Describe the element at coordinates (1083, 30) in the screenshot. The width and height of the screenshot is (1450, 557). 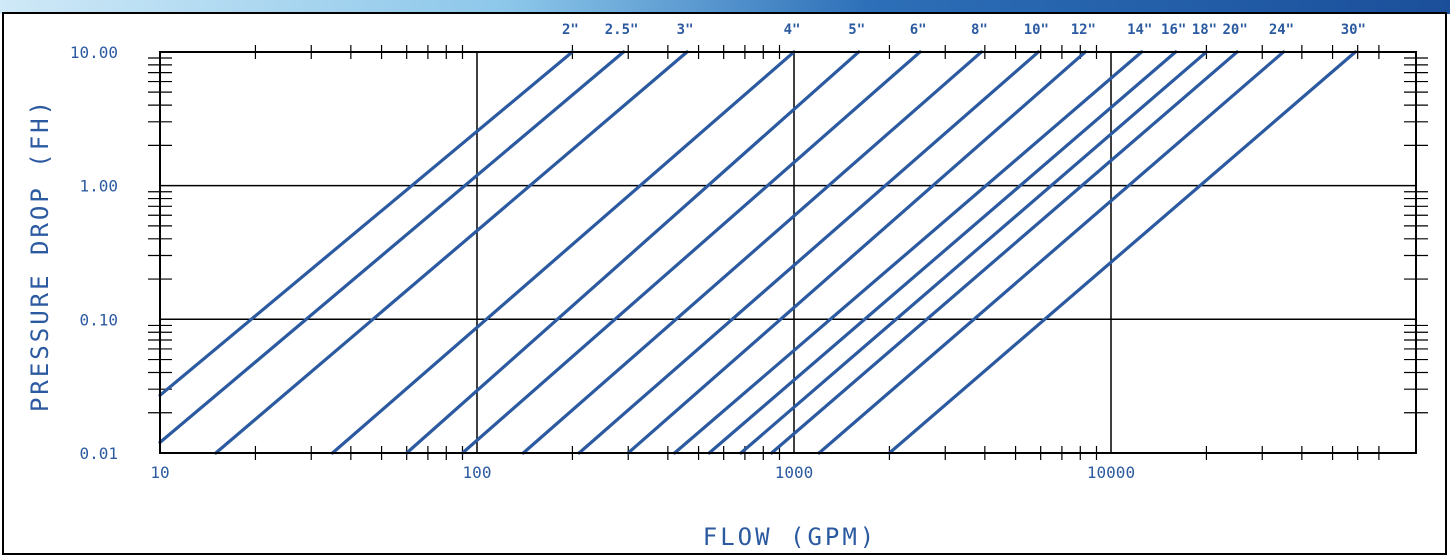
I see `pipe-size-label: 12"` at that location.